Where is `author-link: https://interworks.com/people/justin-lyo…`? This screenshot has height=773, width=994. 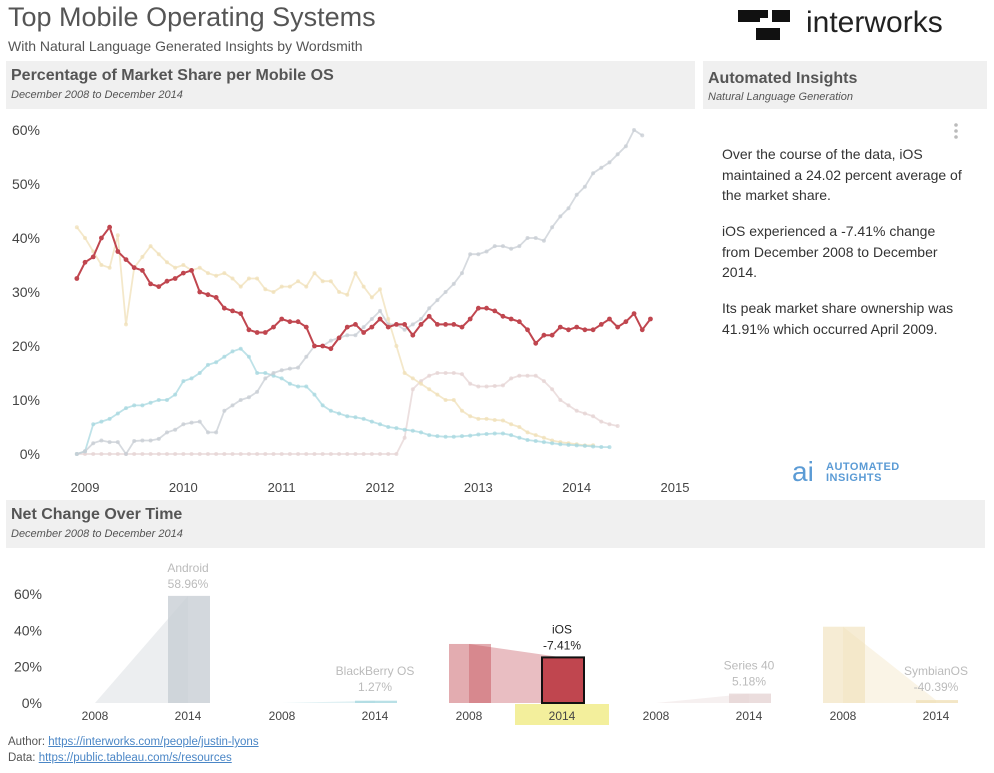 author-link: https://interworks.com/people/justin-lyo… is located at coordinates (153, 742).